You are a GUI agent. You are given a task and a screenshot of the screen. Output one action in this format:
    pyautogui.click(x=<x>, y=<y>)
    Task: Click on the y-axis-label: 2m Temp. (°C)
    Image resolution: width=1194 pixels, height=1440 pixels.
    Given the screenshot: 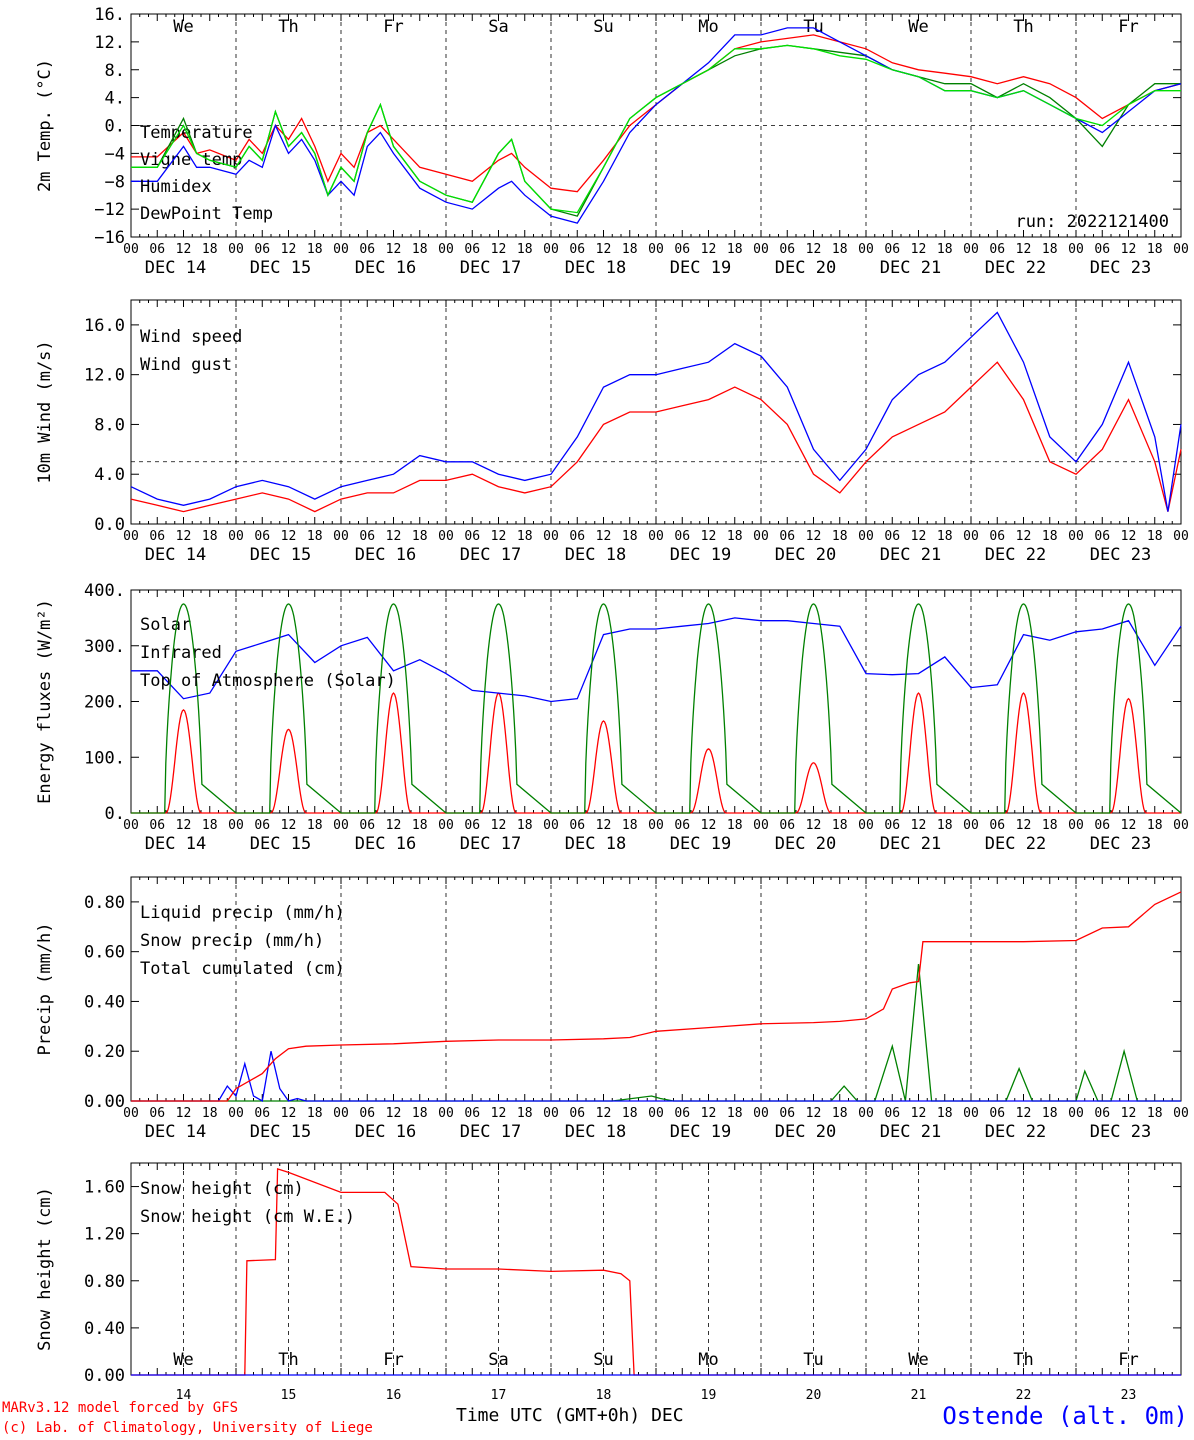 What is the action you would take?
    pyautogui.click(x=45, y=125)
    